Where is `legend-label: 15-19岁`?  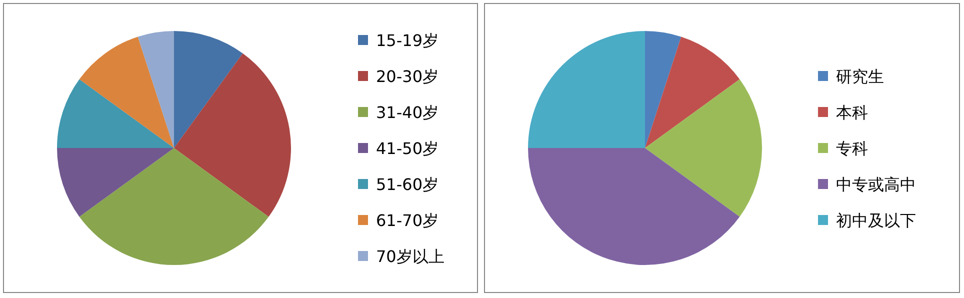 legend-label: 15-19岁 is located at coordinates (407, 40).